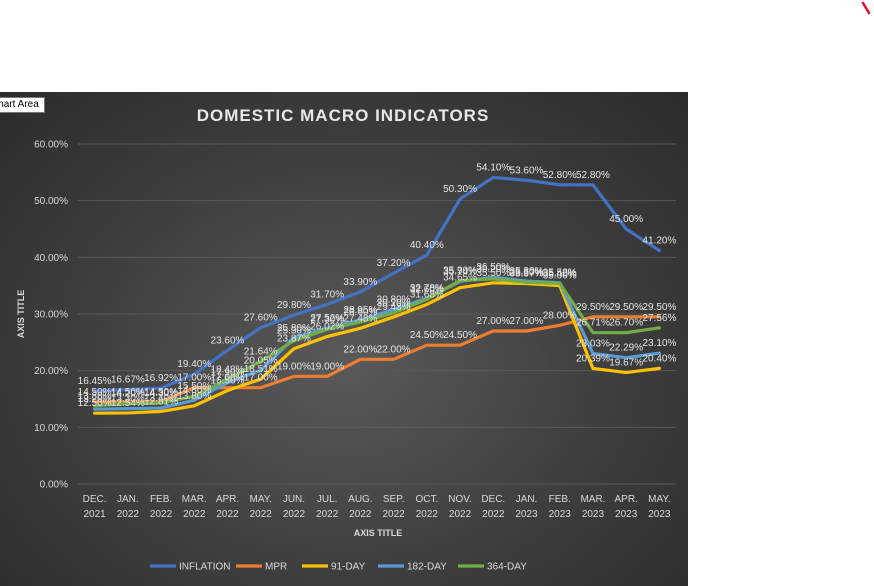  I want to click on data-label-inflation: 19.40%, so click(194, 364).